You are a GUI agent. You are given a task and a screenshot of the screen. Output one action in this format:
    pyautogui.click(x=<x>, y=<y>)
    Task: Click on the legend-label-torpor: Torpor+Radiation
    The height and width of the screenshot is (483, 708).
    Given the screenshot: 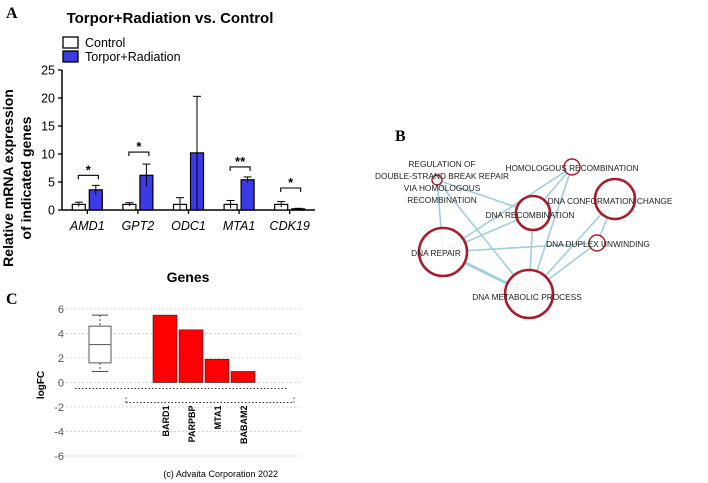 What is the action you would take?
    pyautogui.click(x=133, y=57)
    